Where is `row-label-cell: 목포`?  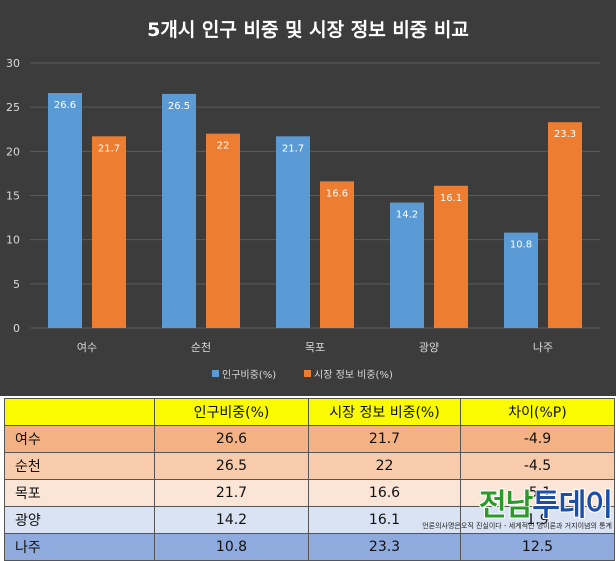
row-label-cell: 목포 is located at coordinates (79, 493).